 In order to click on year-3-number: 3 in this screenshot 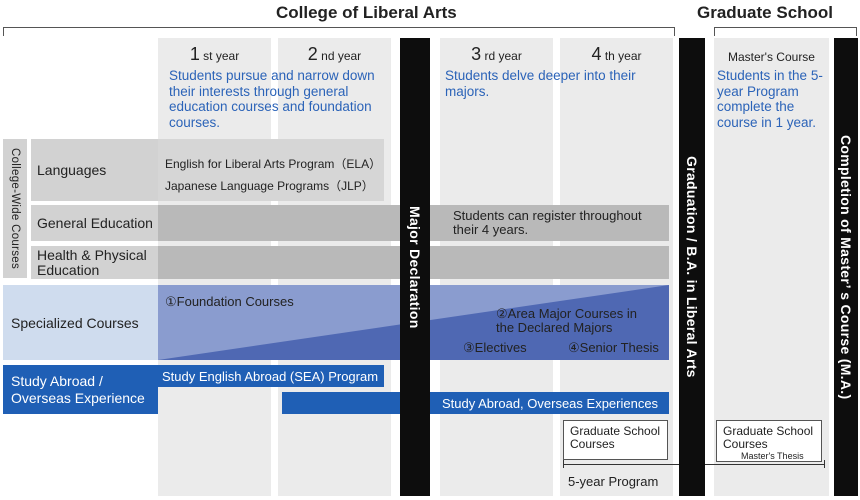, I will do `click(476, 54)`.